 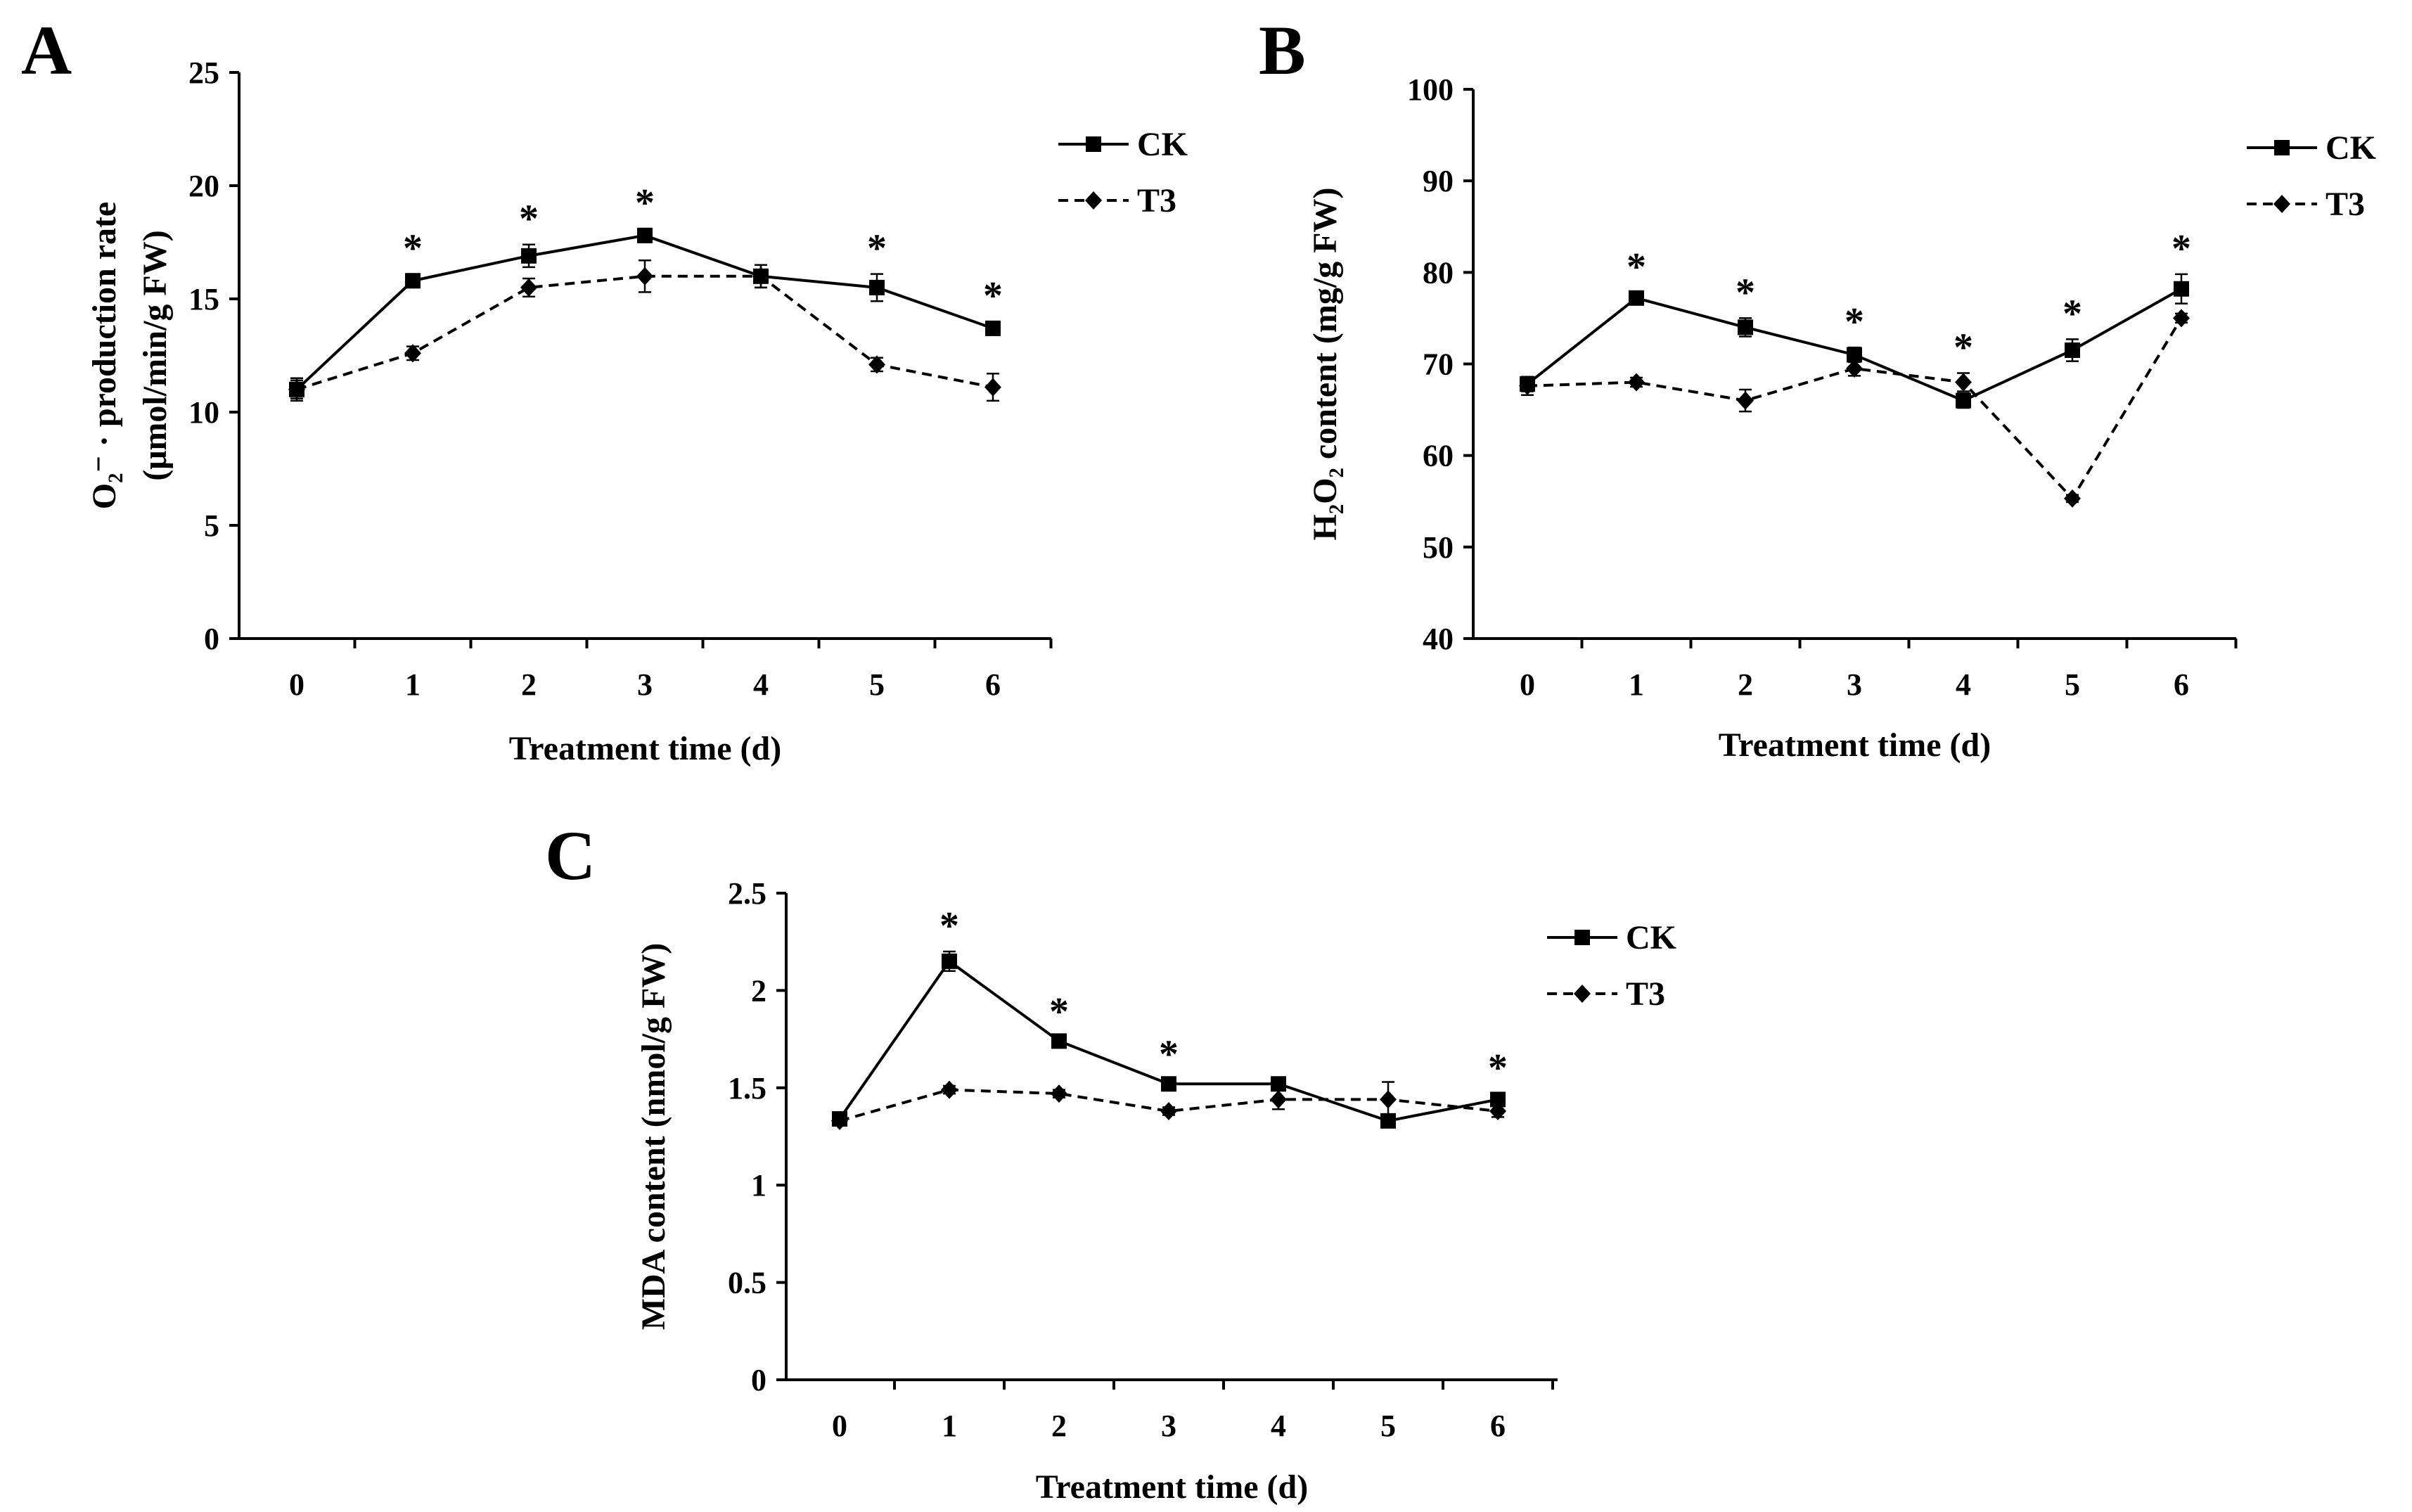 What do you see at coordinates (203, 412) in the screenshot?
I see `y-tick-label: 10` at bounding box center [203, 412].